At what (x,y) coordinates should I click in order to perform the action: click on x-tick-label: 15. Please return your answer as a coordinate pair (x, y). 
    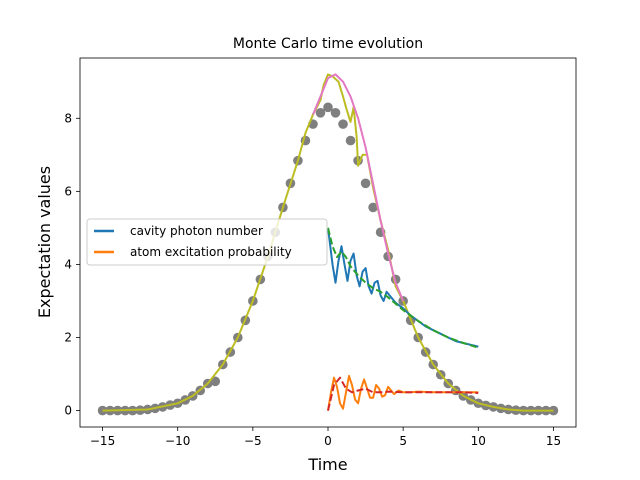
    Looking at the image, I should click on (553, 441).